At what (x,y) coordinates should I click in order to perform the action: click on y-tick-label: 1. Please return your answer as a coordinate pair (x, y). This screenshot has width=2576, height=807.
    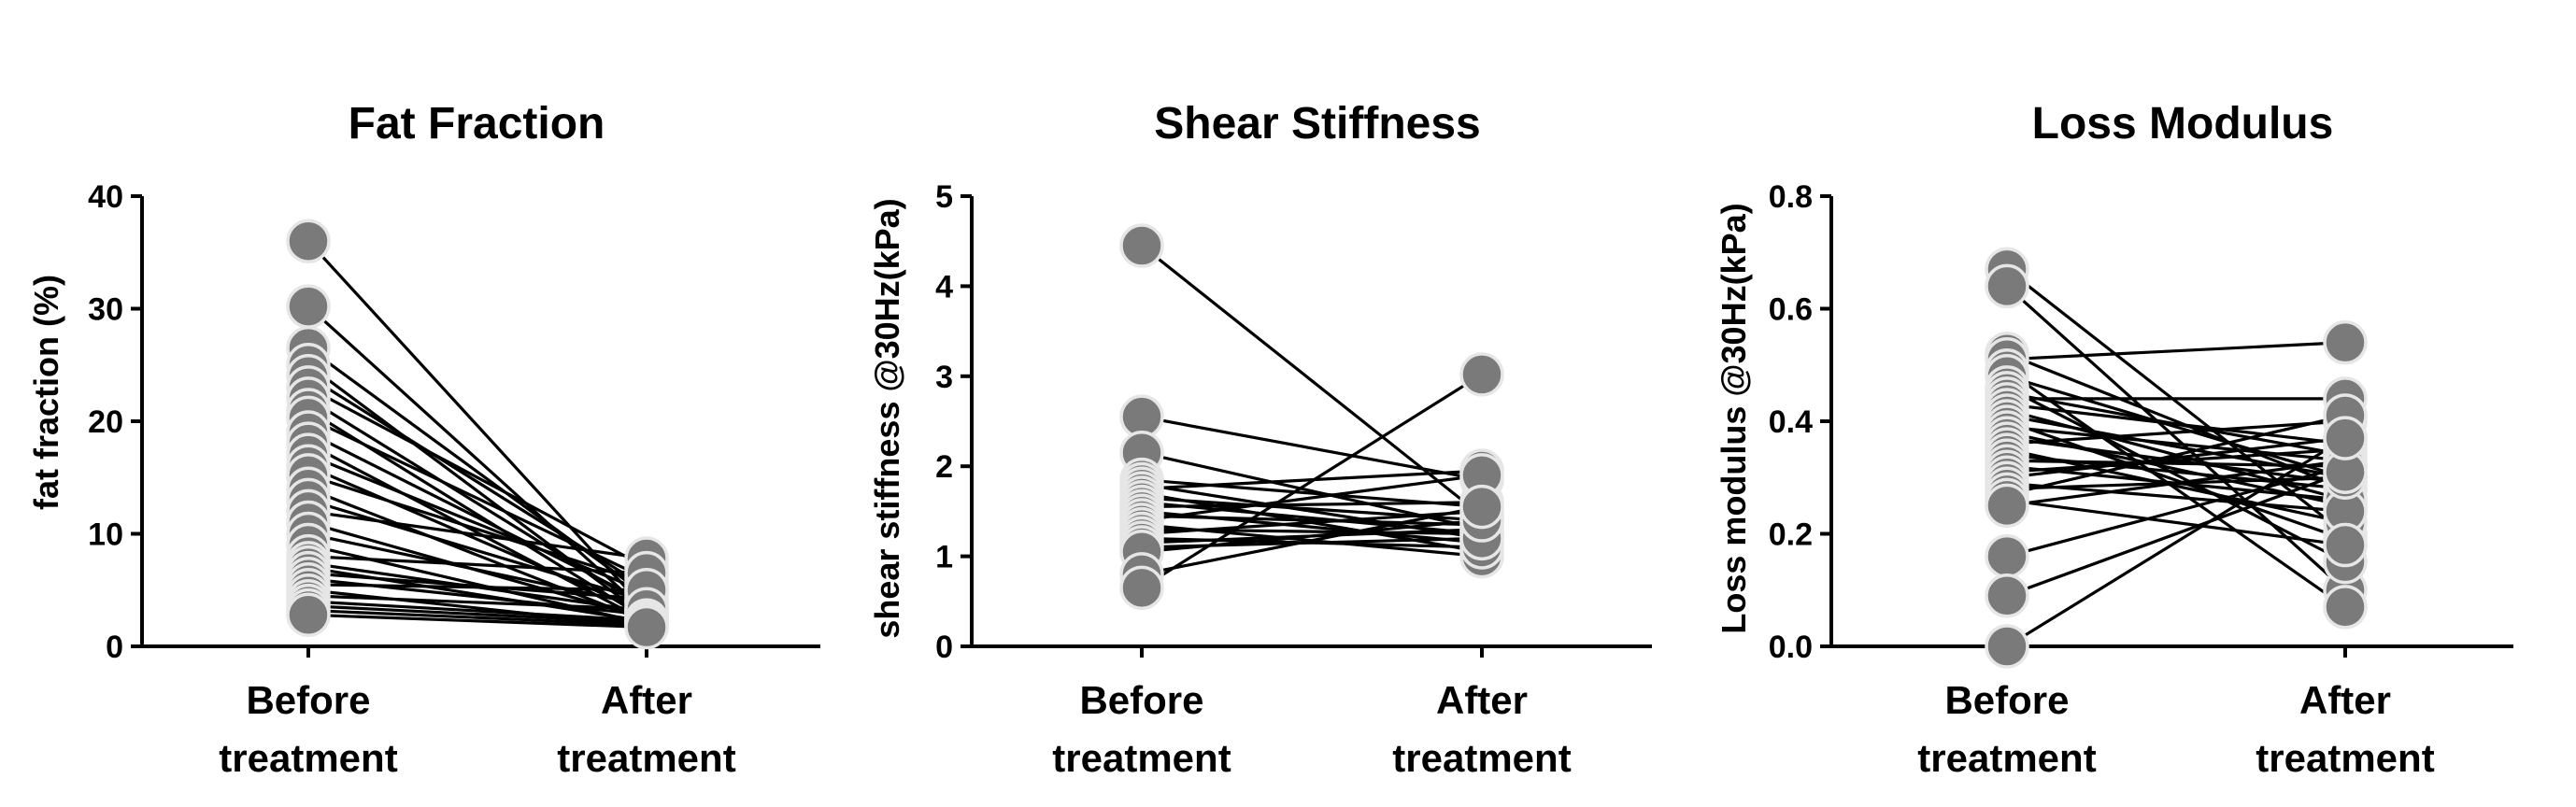
    Looking at the image, I should click on (944, 557).